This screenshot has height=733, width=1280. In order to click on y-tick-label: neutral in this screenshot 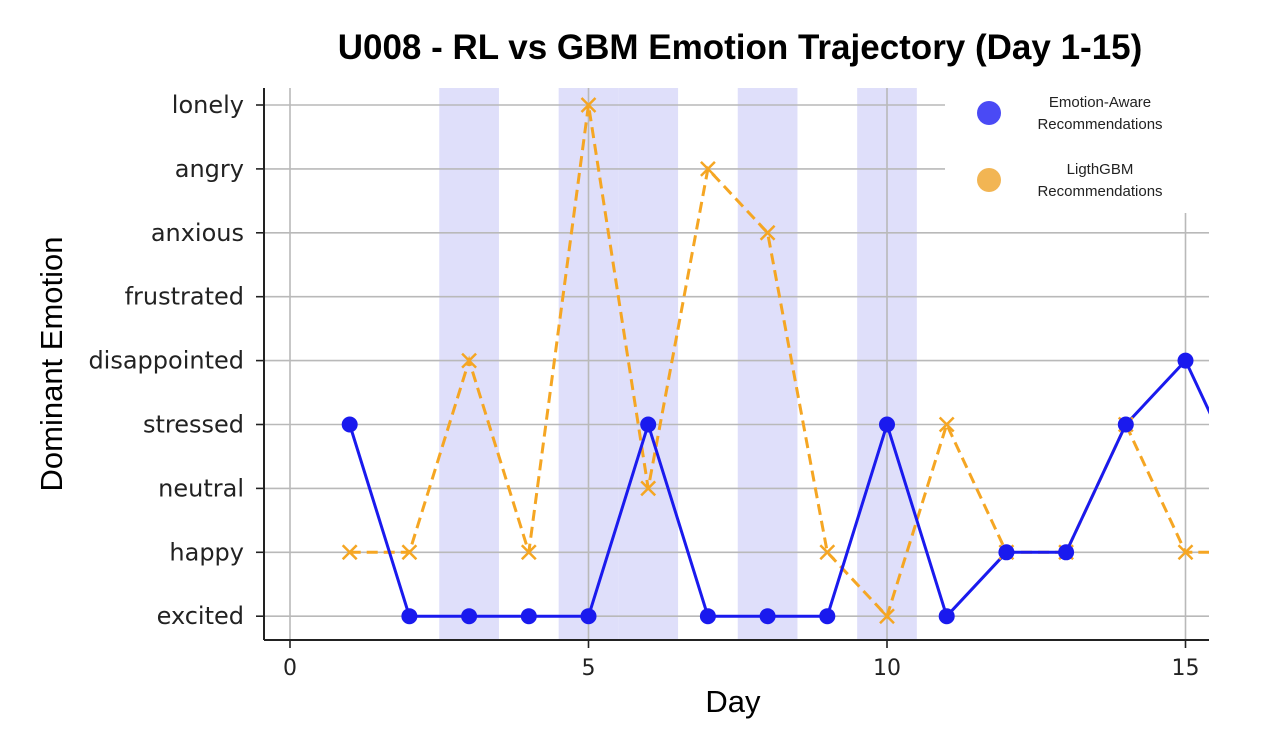, I will do `click(201, 488)`.